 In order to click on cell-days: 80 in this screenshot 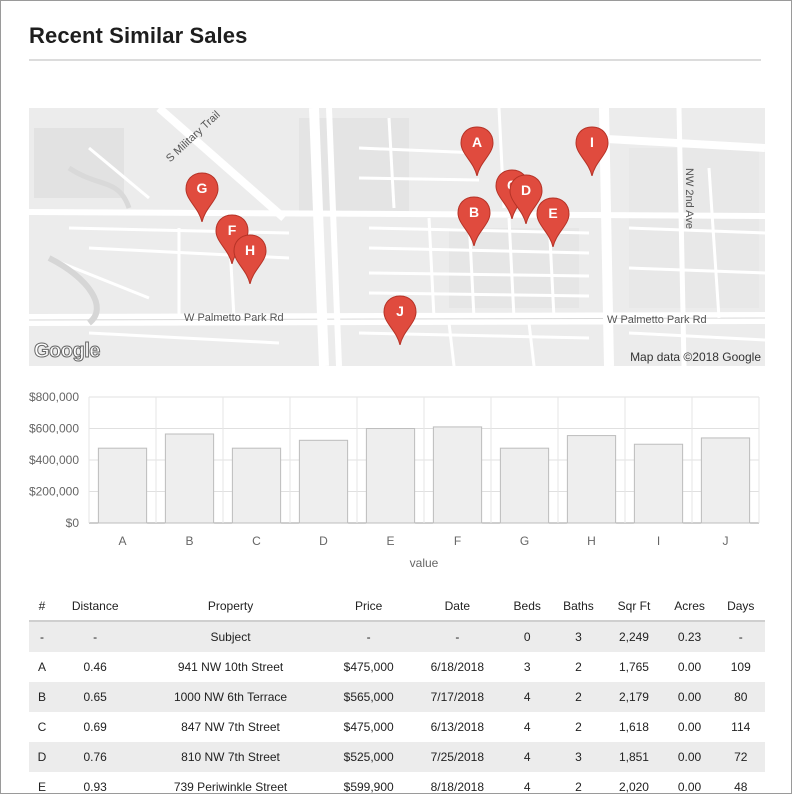, I will do `click(740, 697)`.